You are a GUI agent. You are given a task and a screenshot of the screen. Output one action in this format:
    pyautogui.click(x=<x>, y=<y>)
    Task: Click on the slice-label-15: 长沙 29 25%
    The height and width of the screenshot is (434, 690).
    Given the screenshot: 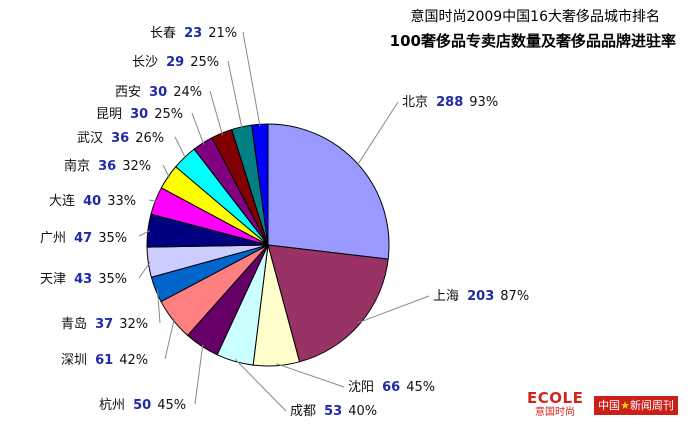 What is the action you would take?
    pyautogui.click(x=175, y=62)
    